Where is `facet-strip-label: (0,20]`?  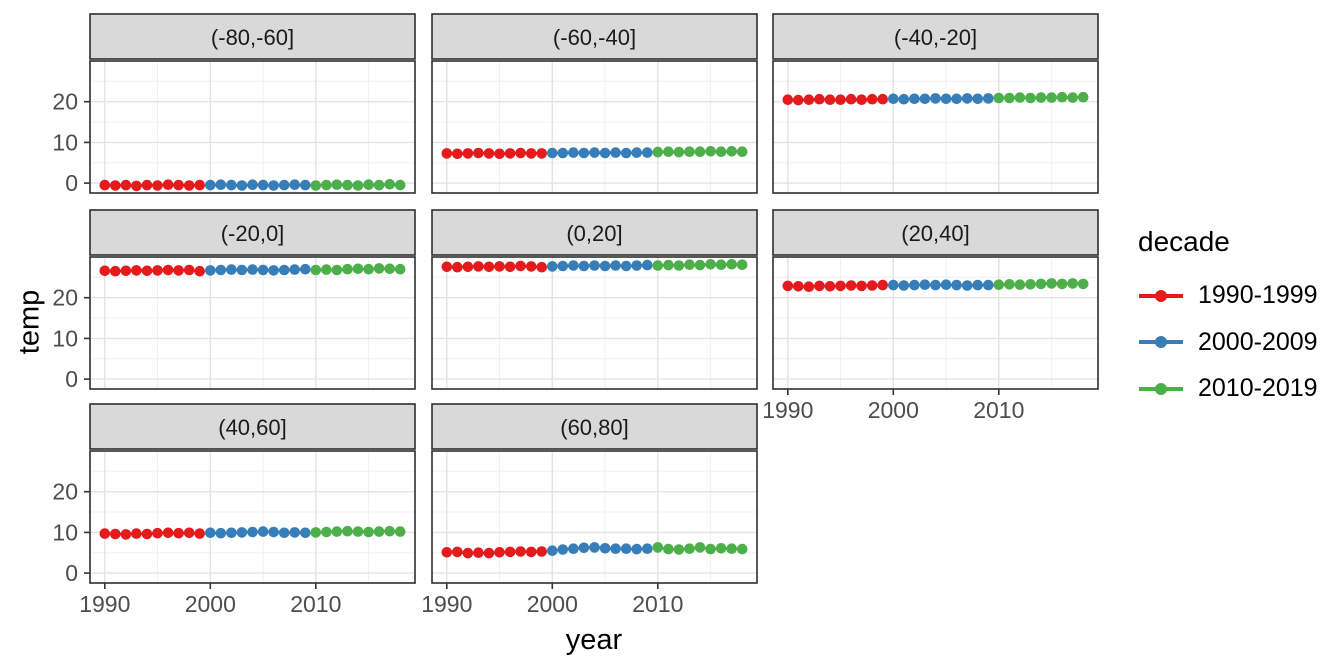 facet-strip-label: (0,20] is located at coordinates (594, 233).